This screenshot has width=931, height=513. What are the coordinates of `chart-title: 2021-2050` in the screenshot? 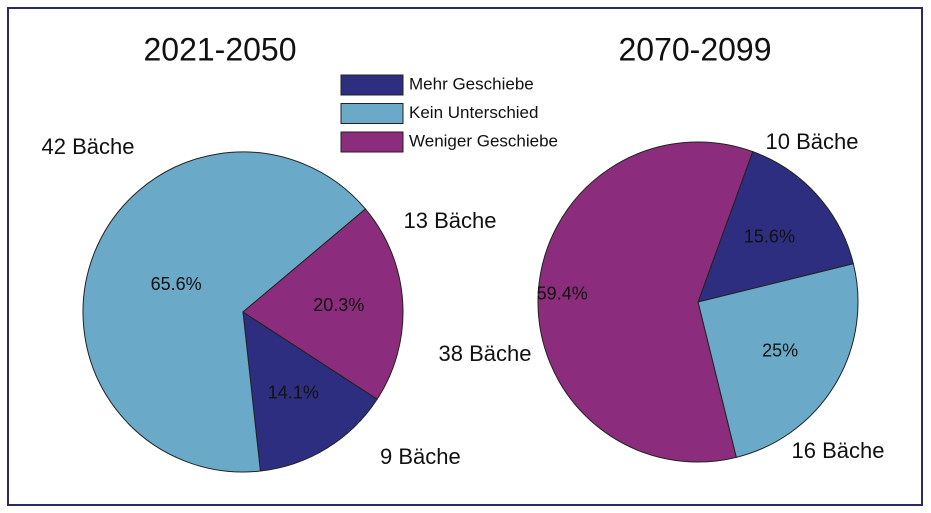 It's located at (219, 49).